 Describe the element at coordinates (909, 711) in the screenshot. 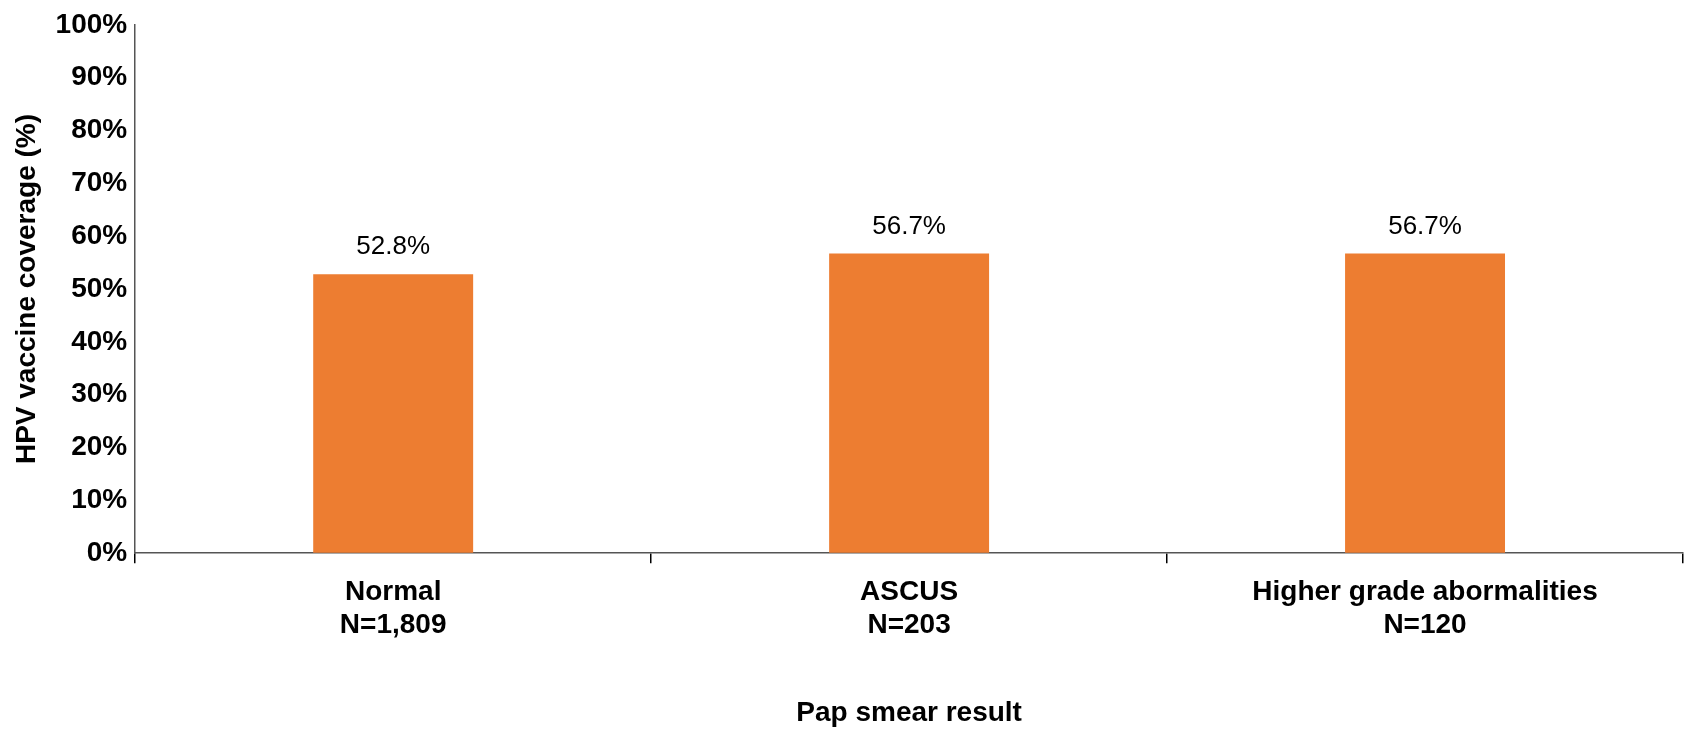

I see `x-axis-title: Pap smear result` at that location.